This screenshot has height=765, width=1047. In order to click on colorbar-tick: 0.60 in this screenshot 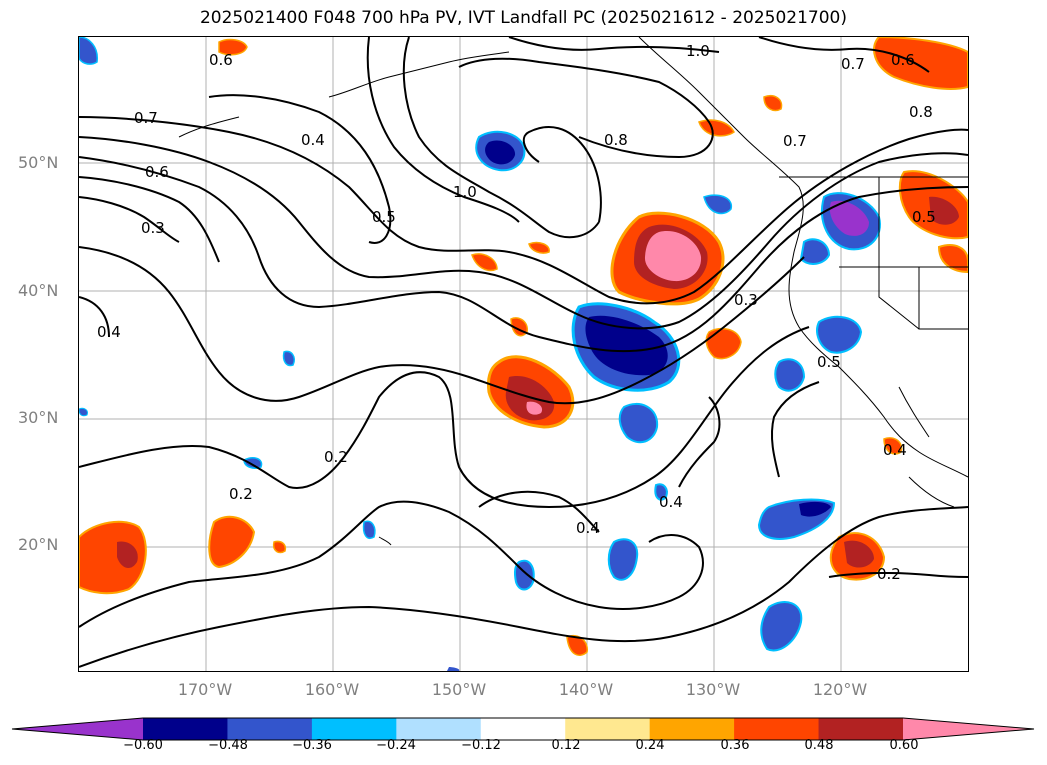, I will do `click(904, 745)`.